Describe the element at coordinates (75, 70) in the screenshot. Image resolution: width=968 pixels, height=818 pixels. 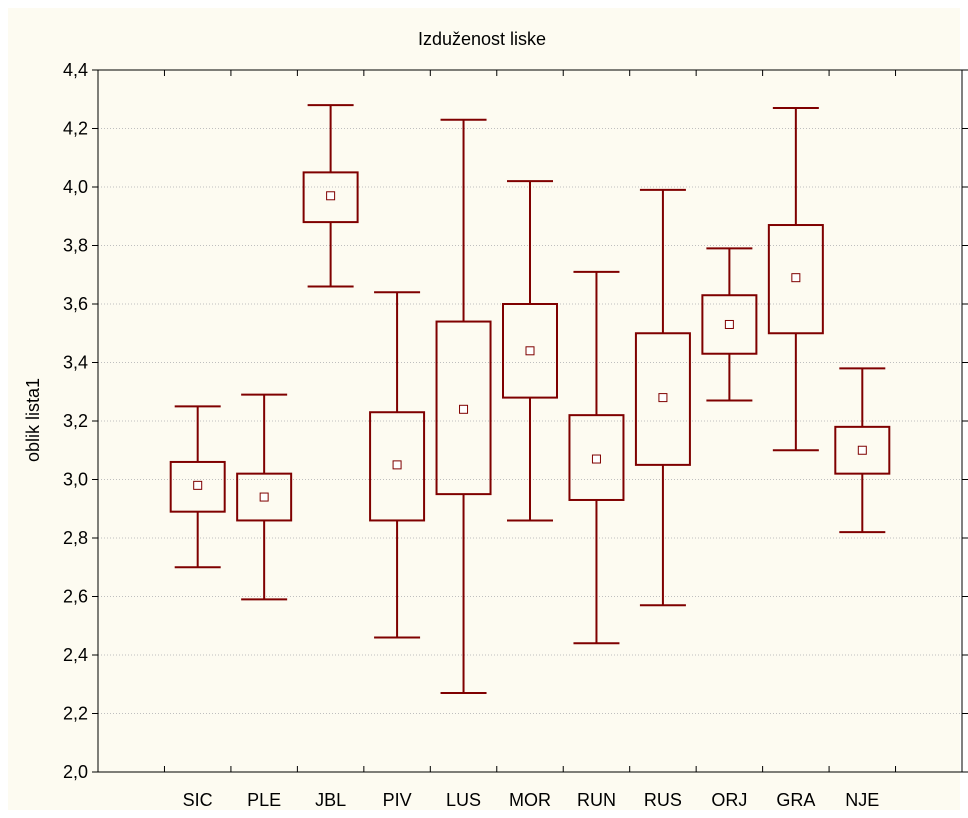
I see `y-tick-label: 4,4` at that location.